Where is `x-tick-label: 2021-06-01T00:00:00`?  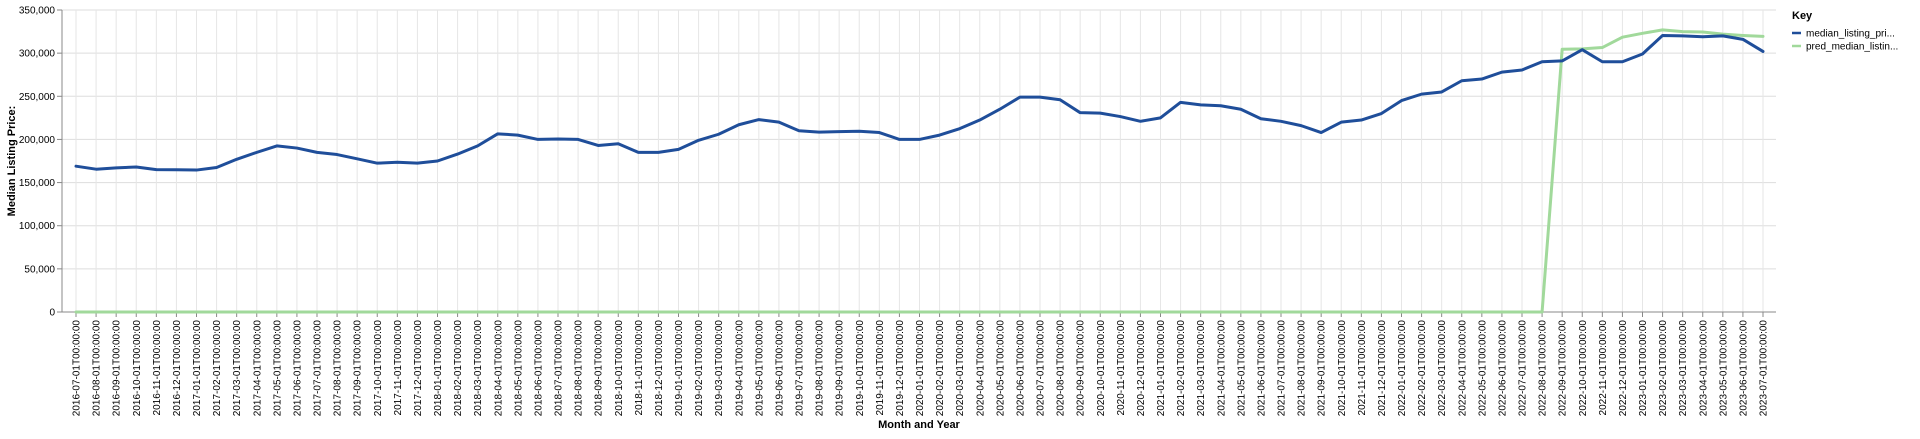 x-tick-label: 2021-06-01T00:00:00 is located at coordinates (1261, 368).